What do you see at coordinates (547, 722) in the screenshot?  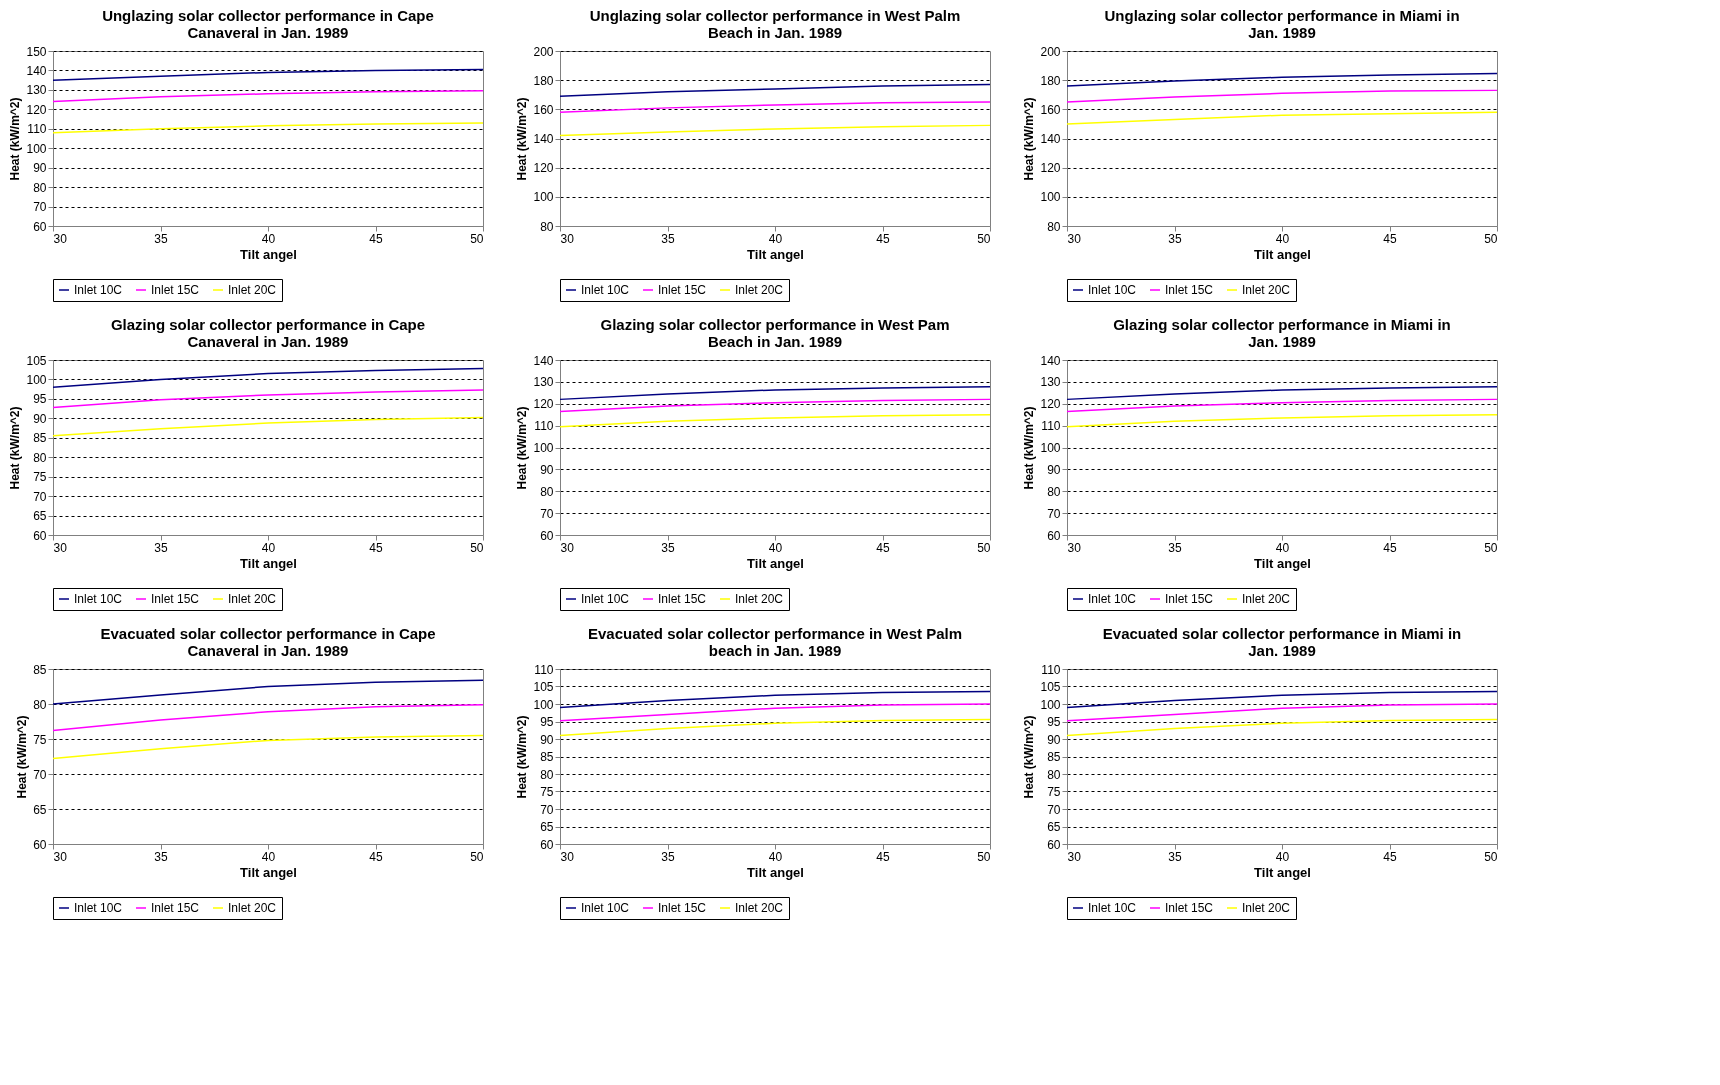 I see `y-tick-label: 95` at bounding box center [547, 722].